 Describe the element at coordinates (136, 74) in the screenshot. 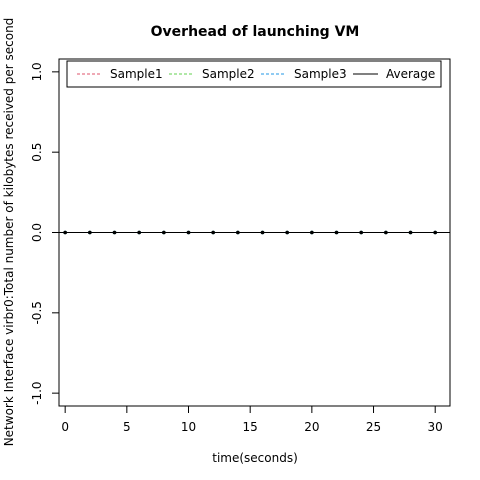

I see `legend-label: Sample1` at that location.